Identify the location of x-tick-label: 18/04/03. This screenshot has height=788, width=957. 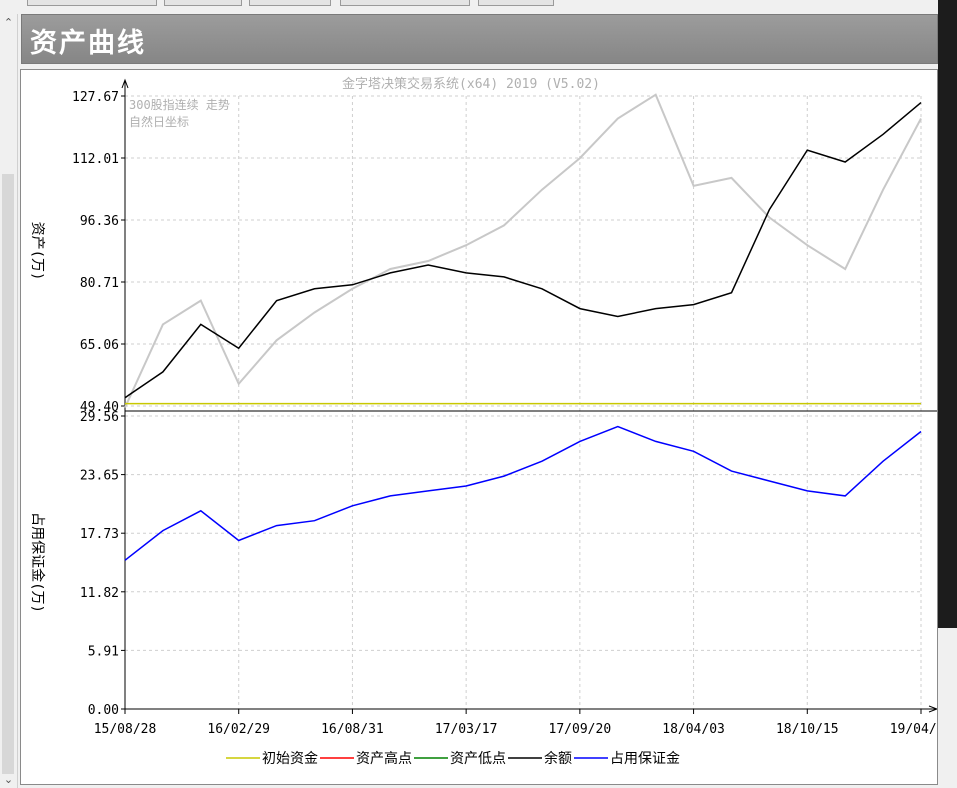
(693, 729).